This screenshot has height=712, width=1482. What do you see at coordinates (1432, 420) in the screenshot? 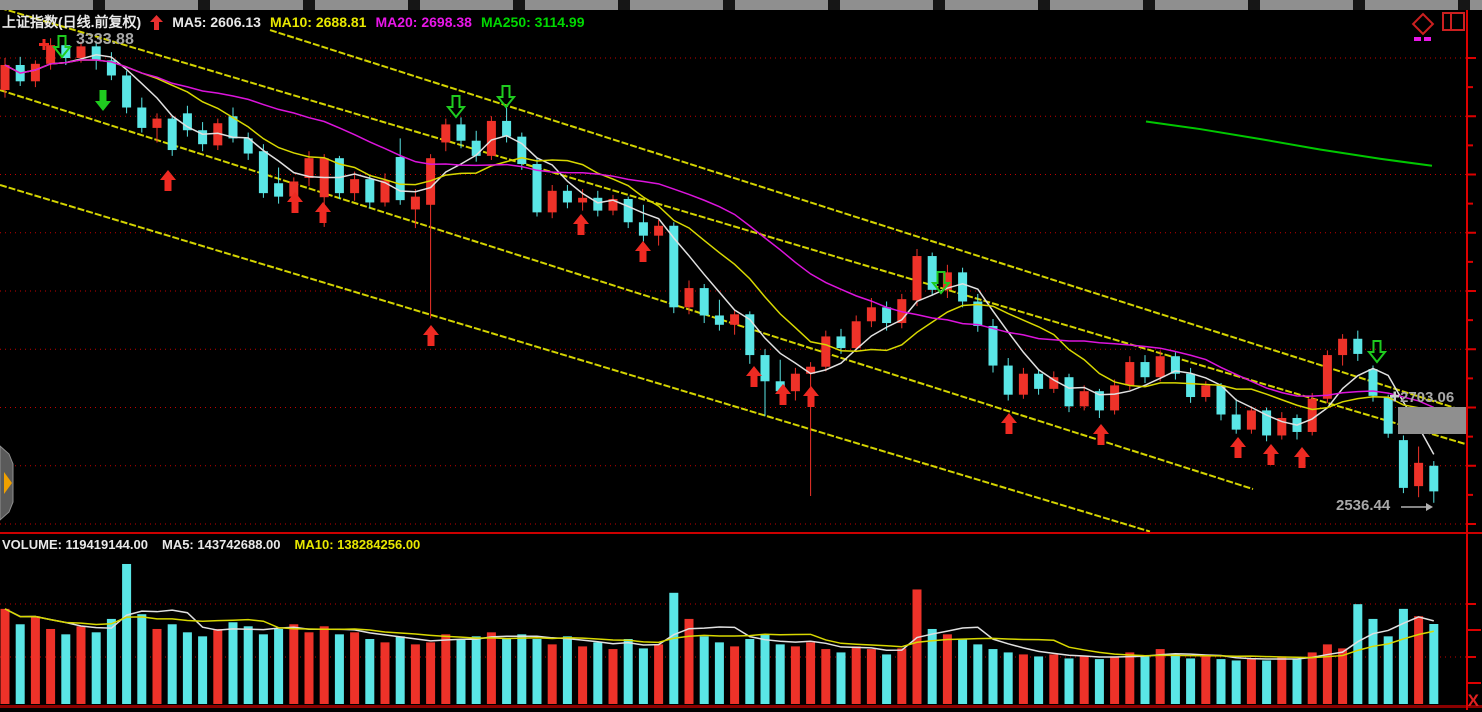
I see `price-tag-box` at bounding box center [1432, 420].